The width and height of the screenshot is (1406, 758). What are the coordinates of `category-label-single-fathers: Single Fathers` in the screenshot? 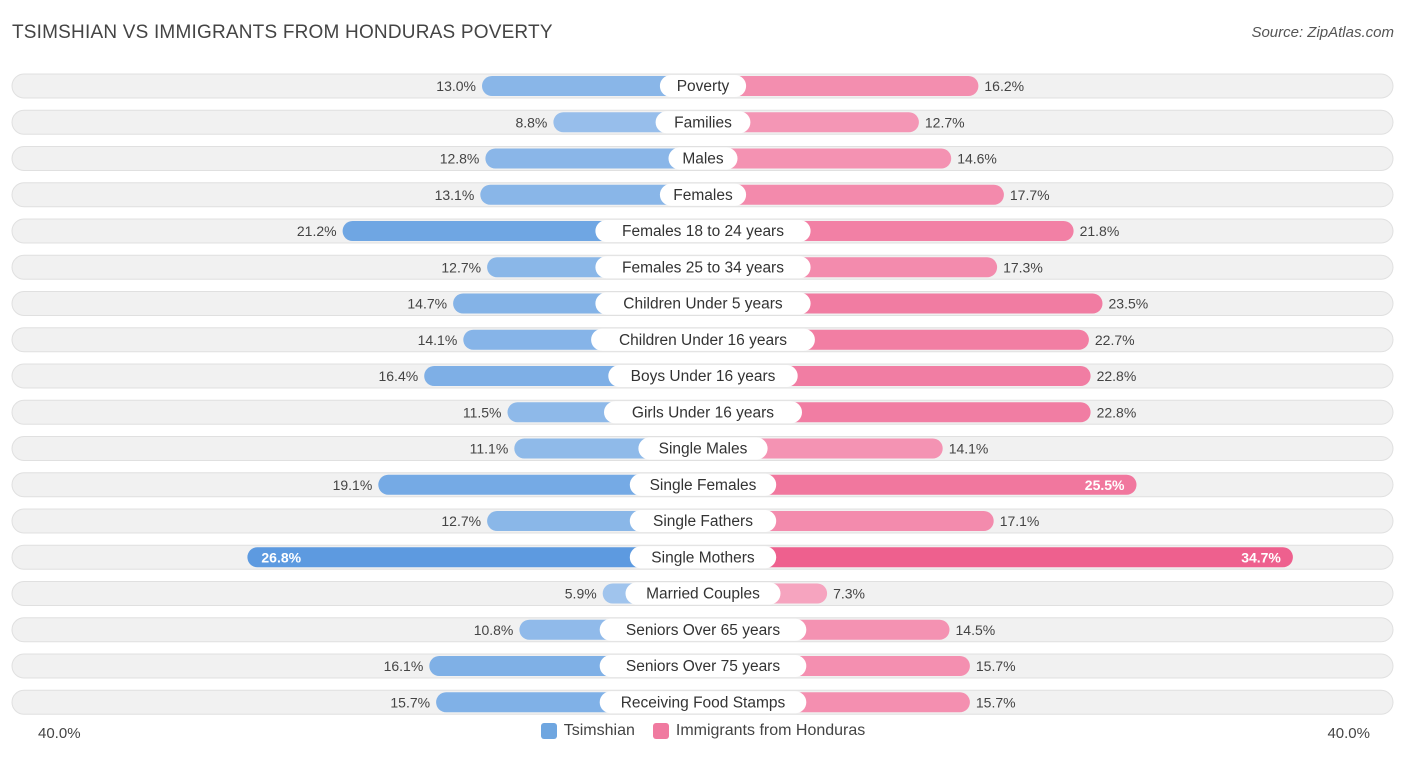 It's located at (703, 521).